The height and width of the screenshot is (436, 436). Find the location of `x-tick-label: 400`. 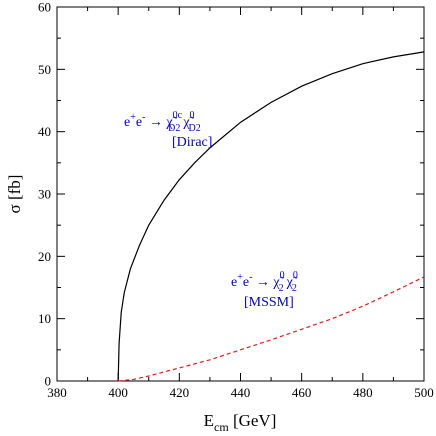

x-tick-label: 400 is located at coordinates (118, 392).